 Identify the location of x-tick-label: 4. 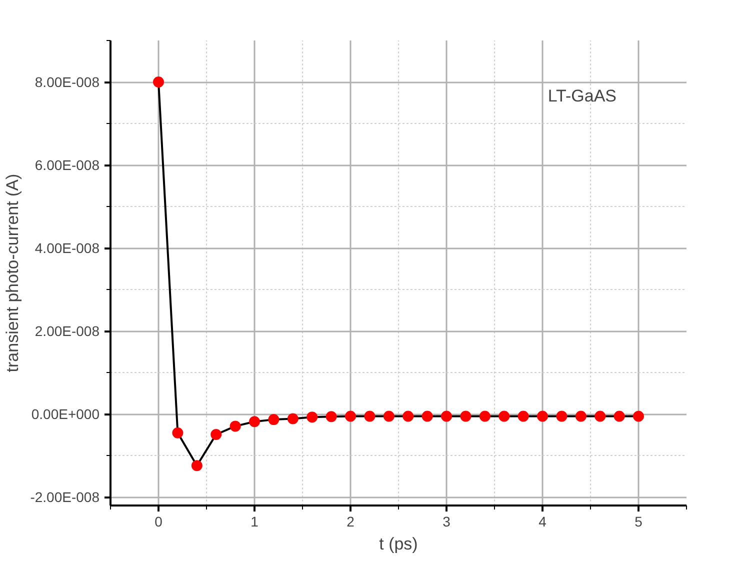
(542, 522).